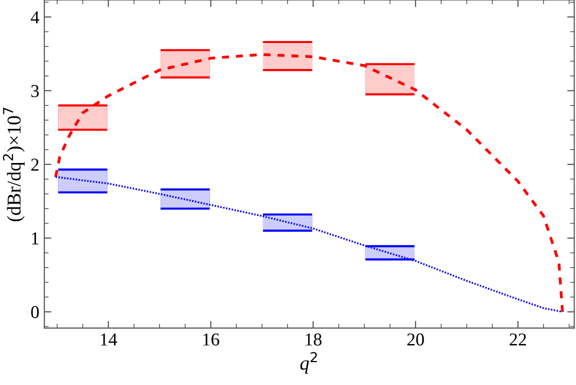 This screenshot has height=385, width=576. Describe the element at coordinates (415, 339) in the screenshot. I see `x-tick-label: 20` at that location.